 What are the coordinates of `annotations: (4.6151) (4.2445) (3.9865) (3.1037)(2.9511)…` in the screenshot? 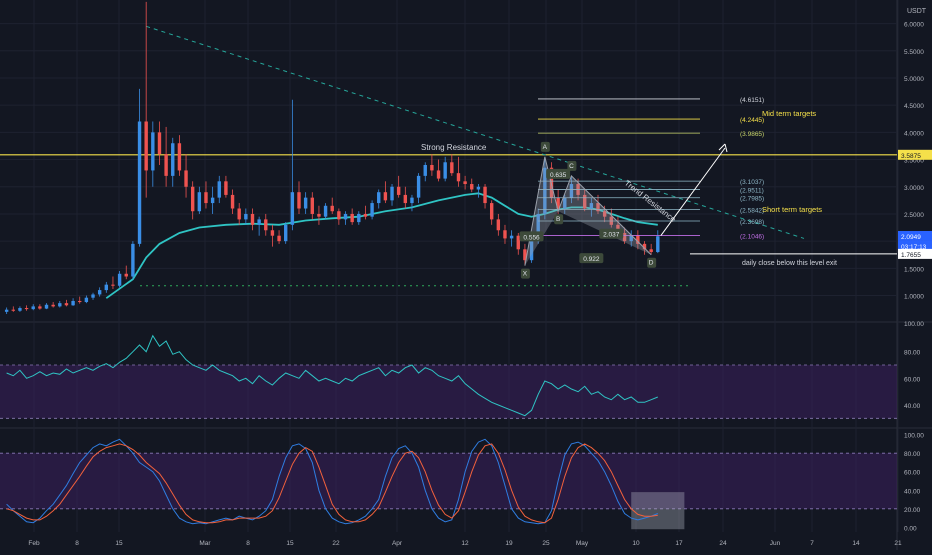 It's located at (641, 188).